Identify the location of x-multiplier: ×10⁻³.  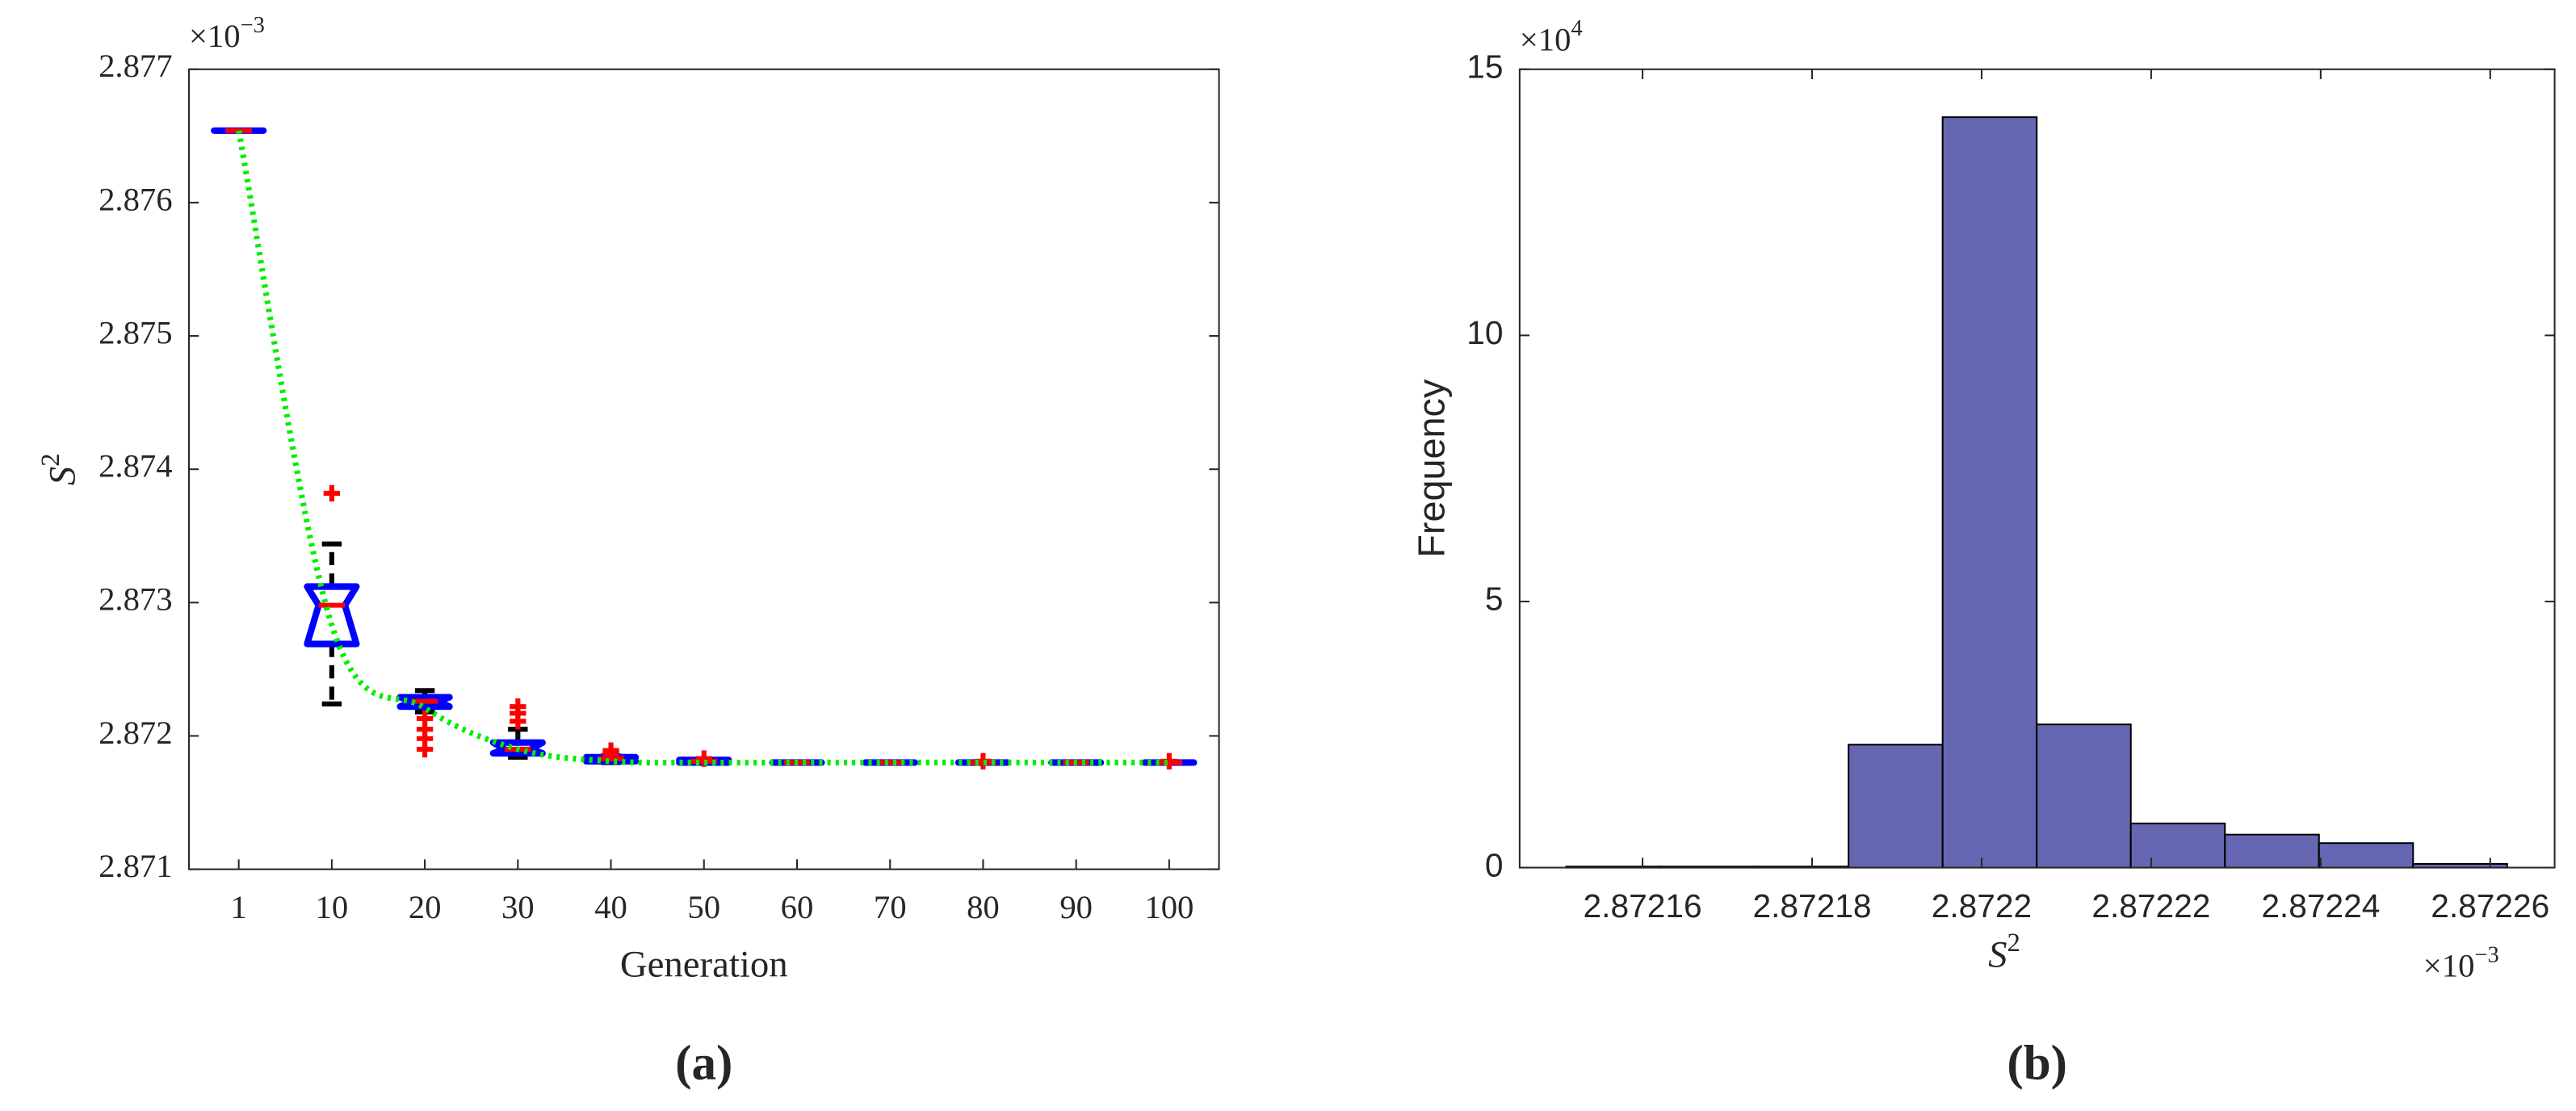
(2461, 963).